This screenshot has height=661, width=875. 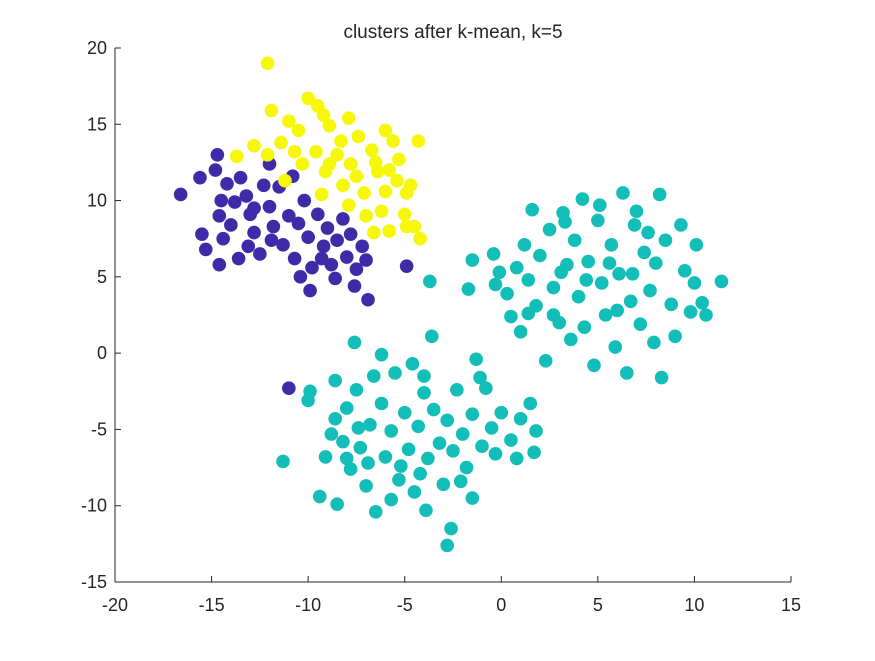 I want to click on y-tick-label: 0, so click(x=102, y=353).